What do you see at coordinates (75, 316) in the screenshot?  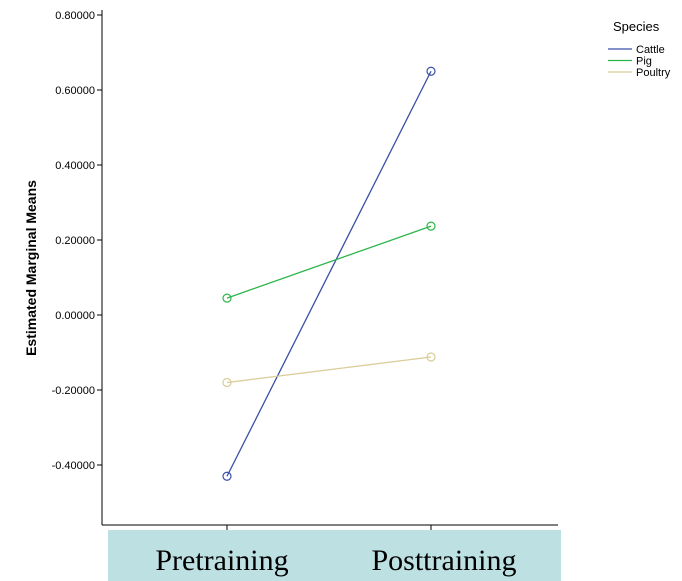 I see `y-tick-label: 0.00000` at bounding box center [75, 316].